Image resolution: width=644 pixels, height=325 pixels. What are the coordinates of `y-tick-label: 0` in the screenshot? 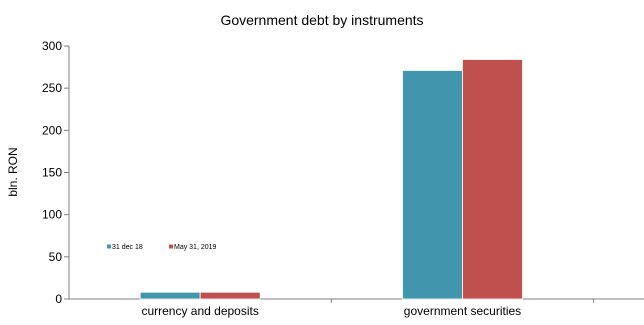 It's located at (58, 299).